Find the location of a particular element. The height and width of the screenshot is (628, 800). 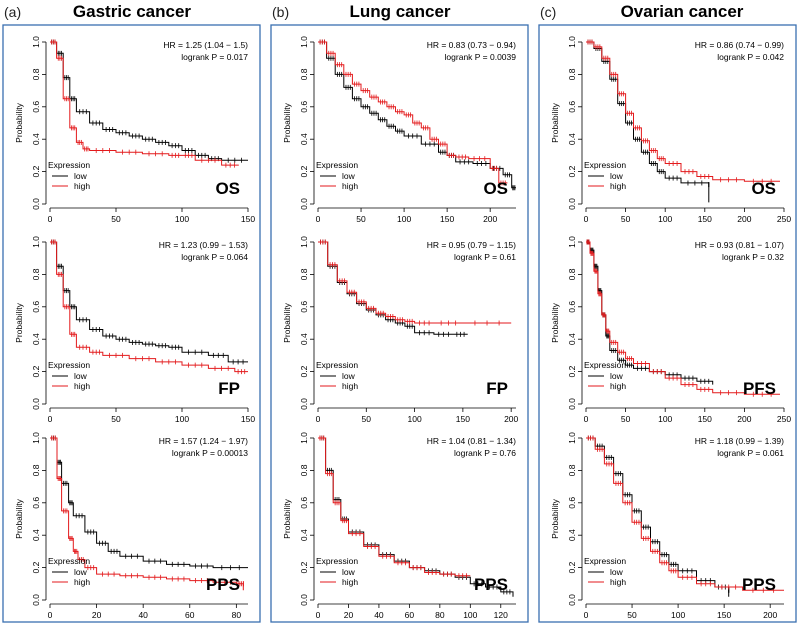

x-tick-label: 60 is located at coordinates (190, 615).